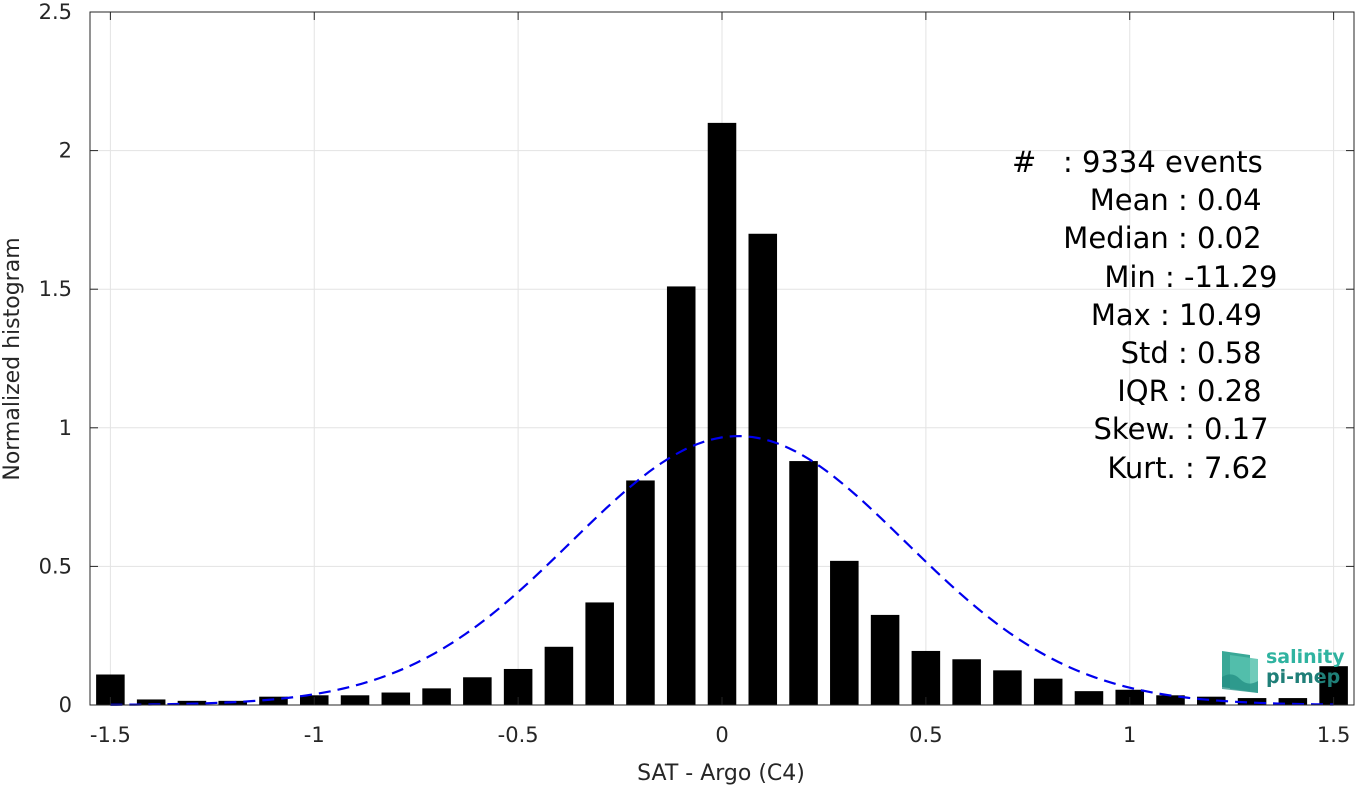 This screenshot has width=1367, height=787. What do you see at coordinates (1303, 677) in the screenshot?
I see `logo-line2: pi-mep` at bounding box center [1303, 677].